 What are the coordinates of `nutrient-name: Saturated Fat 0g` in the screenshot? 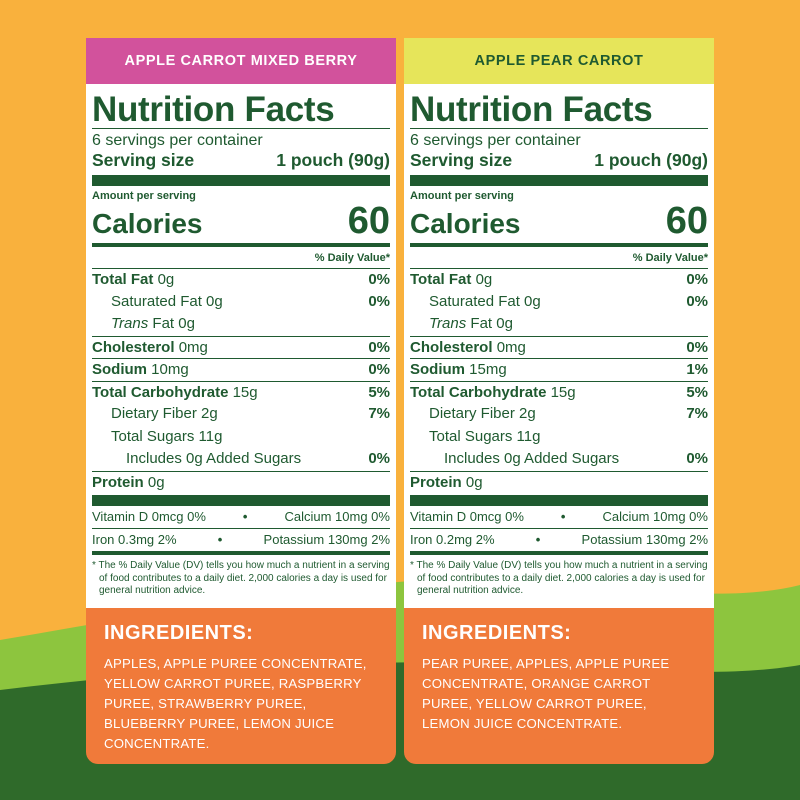 It's located at (167, 301).